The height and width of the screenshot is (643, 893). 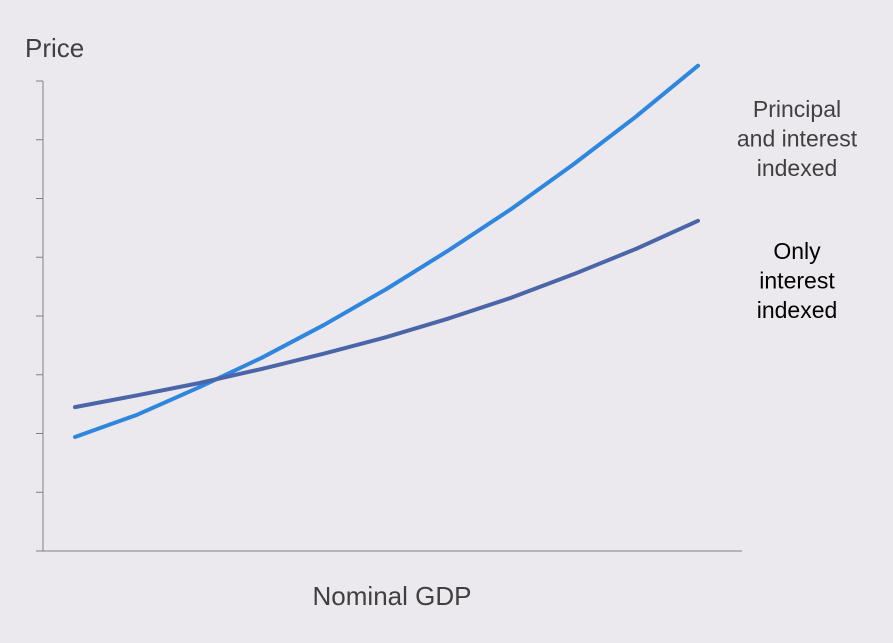 What do you see at coordinates (392, 596) in the screenshot?
I see `x-axis-title: Nominal GDP` at bounding box center [392, 596].